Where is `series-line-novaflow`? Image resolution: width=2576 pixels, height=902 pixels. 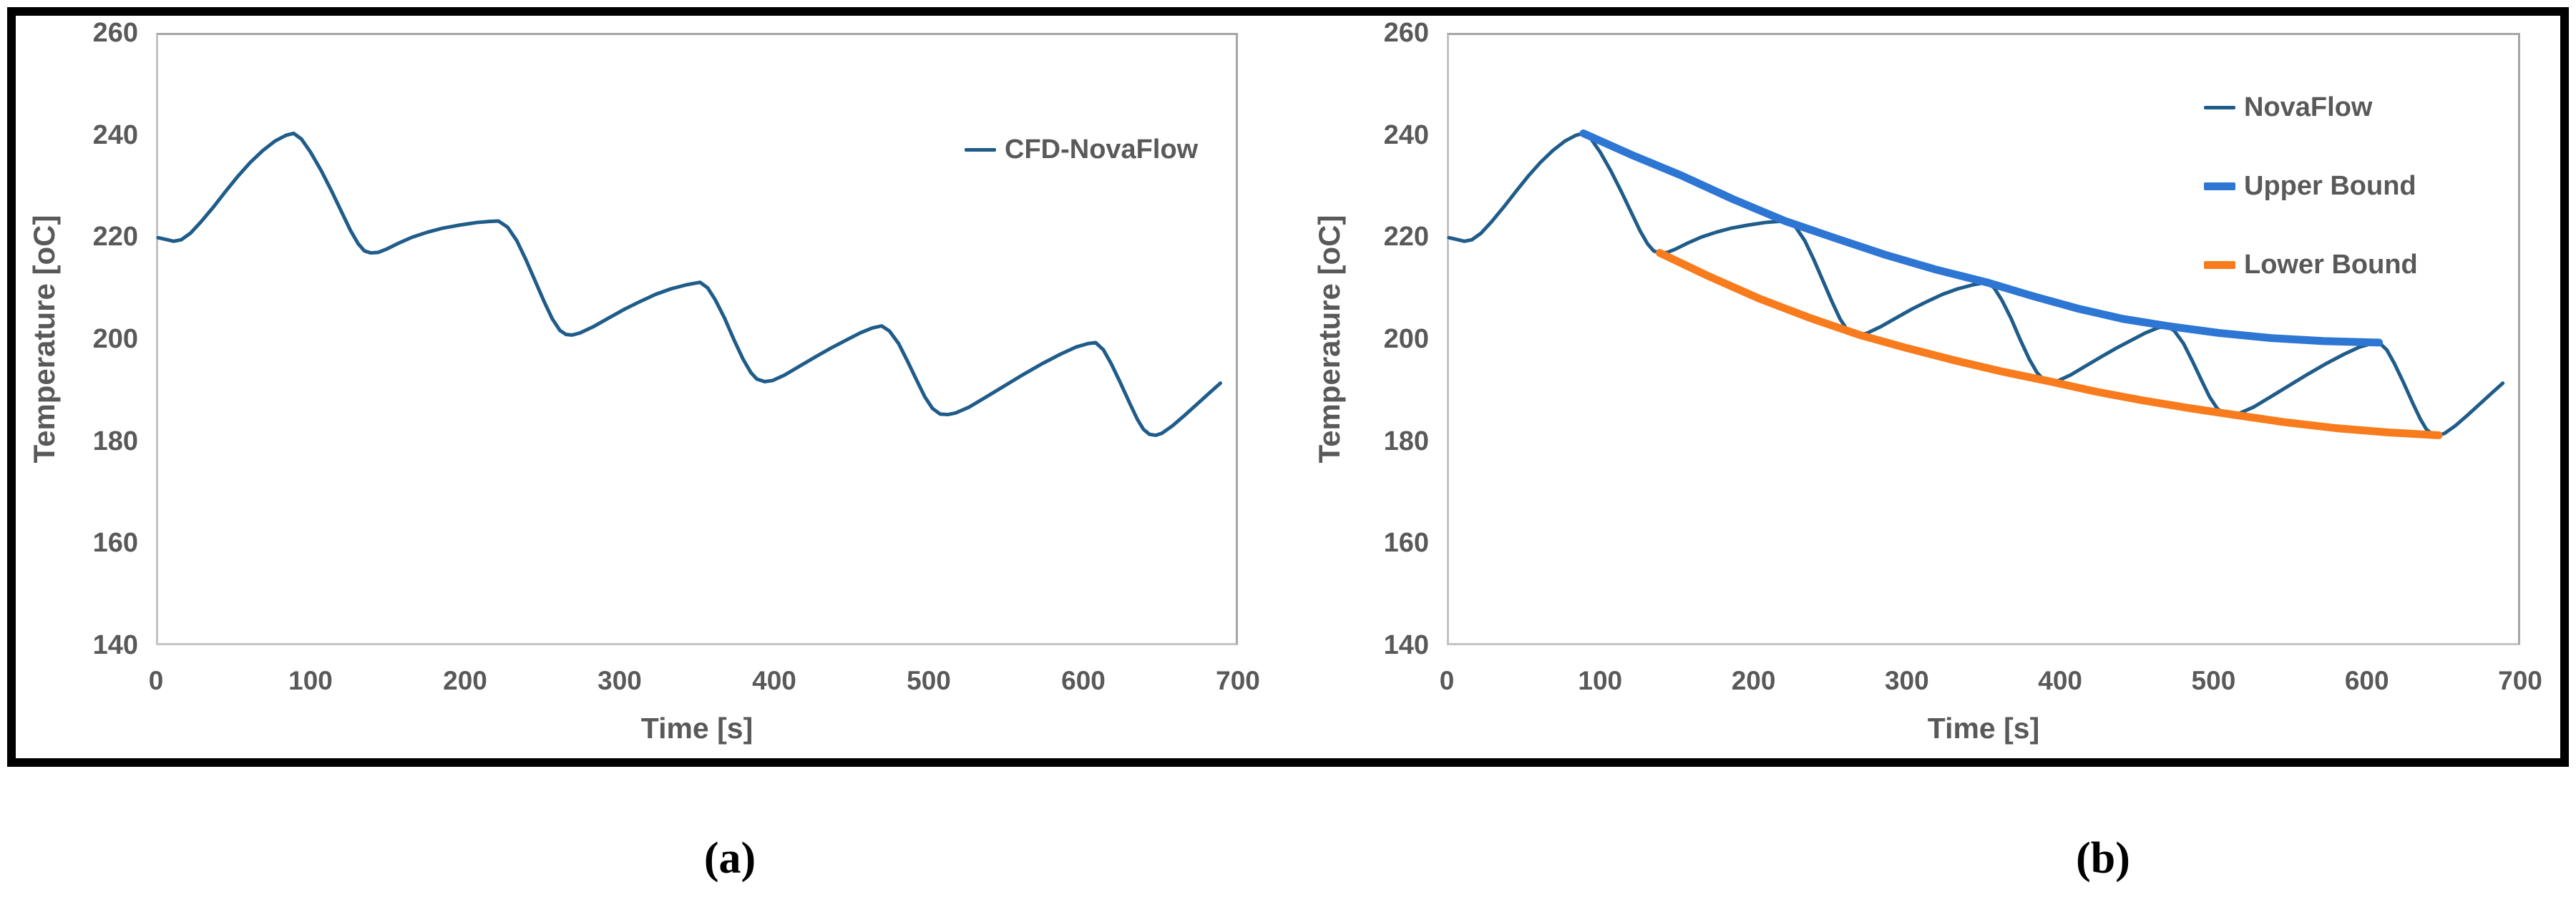 series-line-novaflow is located at coordinates (1976, 284).